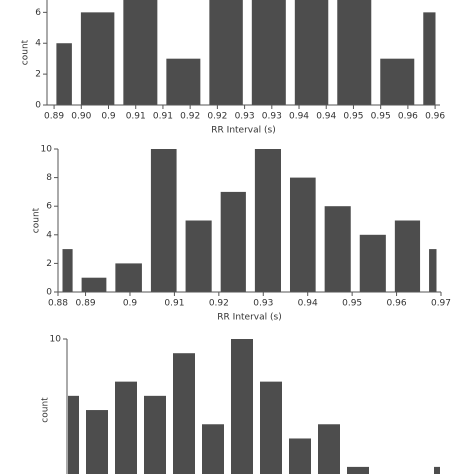  I want to click on x-tick-label: 0.97, so click(441, 304).